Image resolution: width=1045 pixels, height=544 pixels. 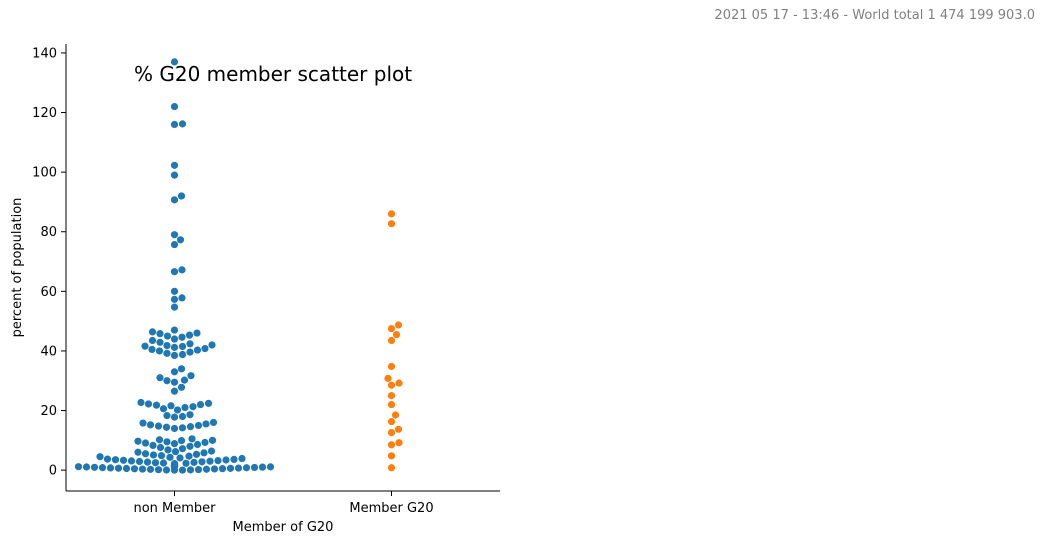 I want to click on chart-title: % G20 member scatter plot, so click(x=273, y=74).